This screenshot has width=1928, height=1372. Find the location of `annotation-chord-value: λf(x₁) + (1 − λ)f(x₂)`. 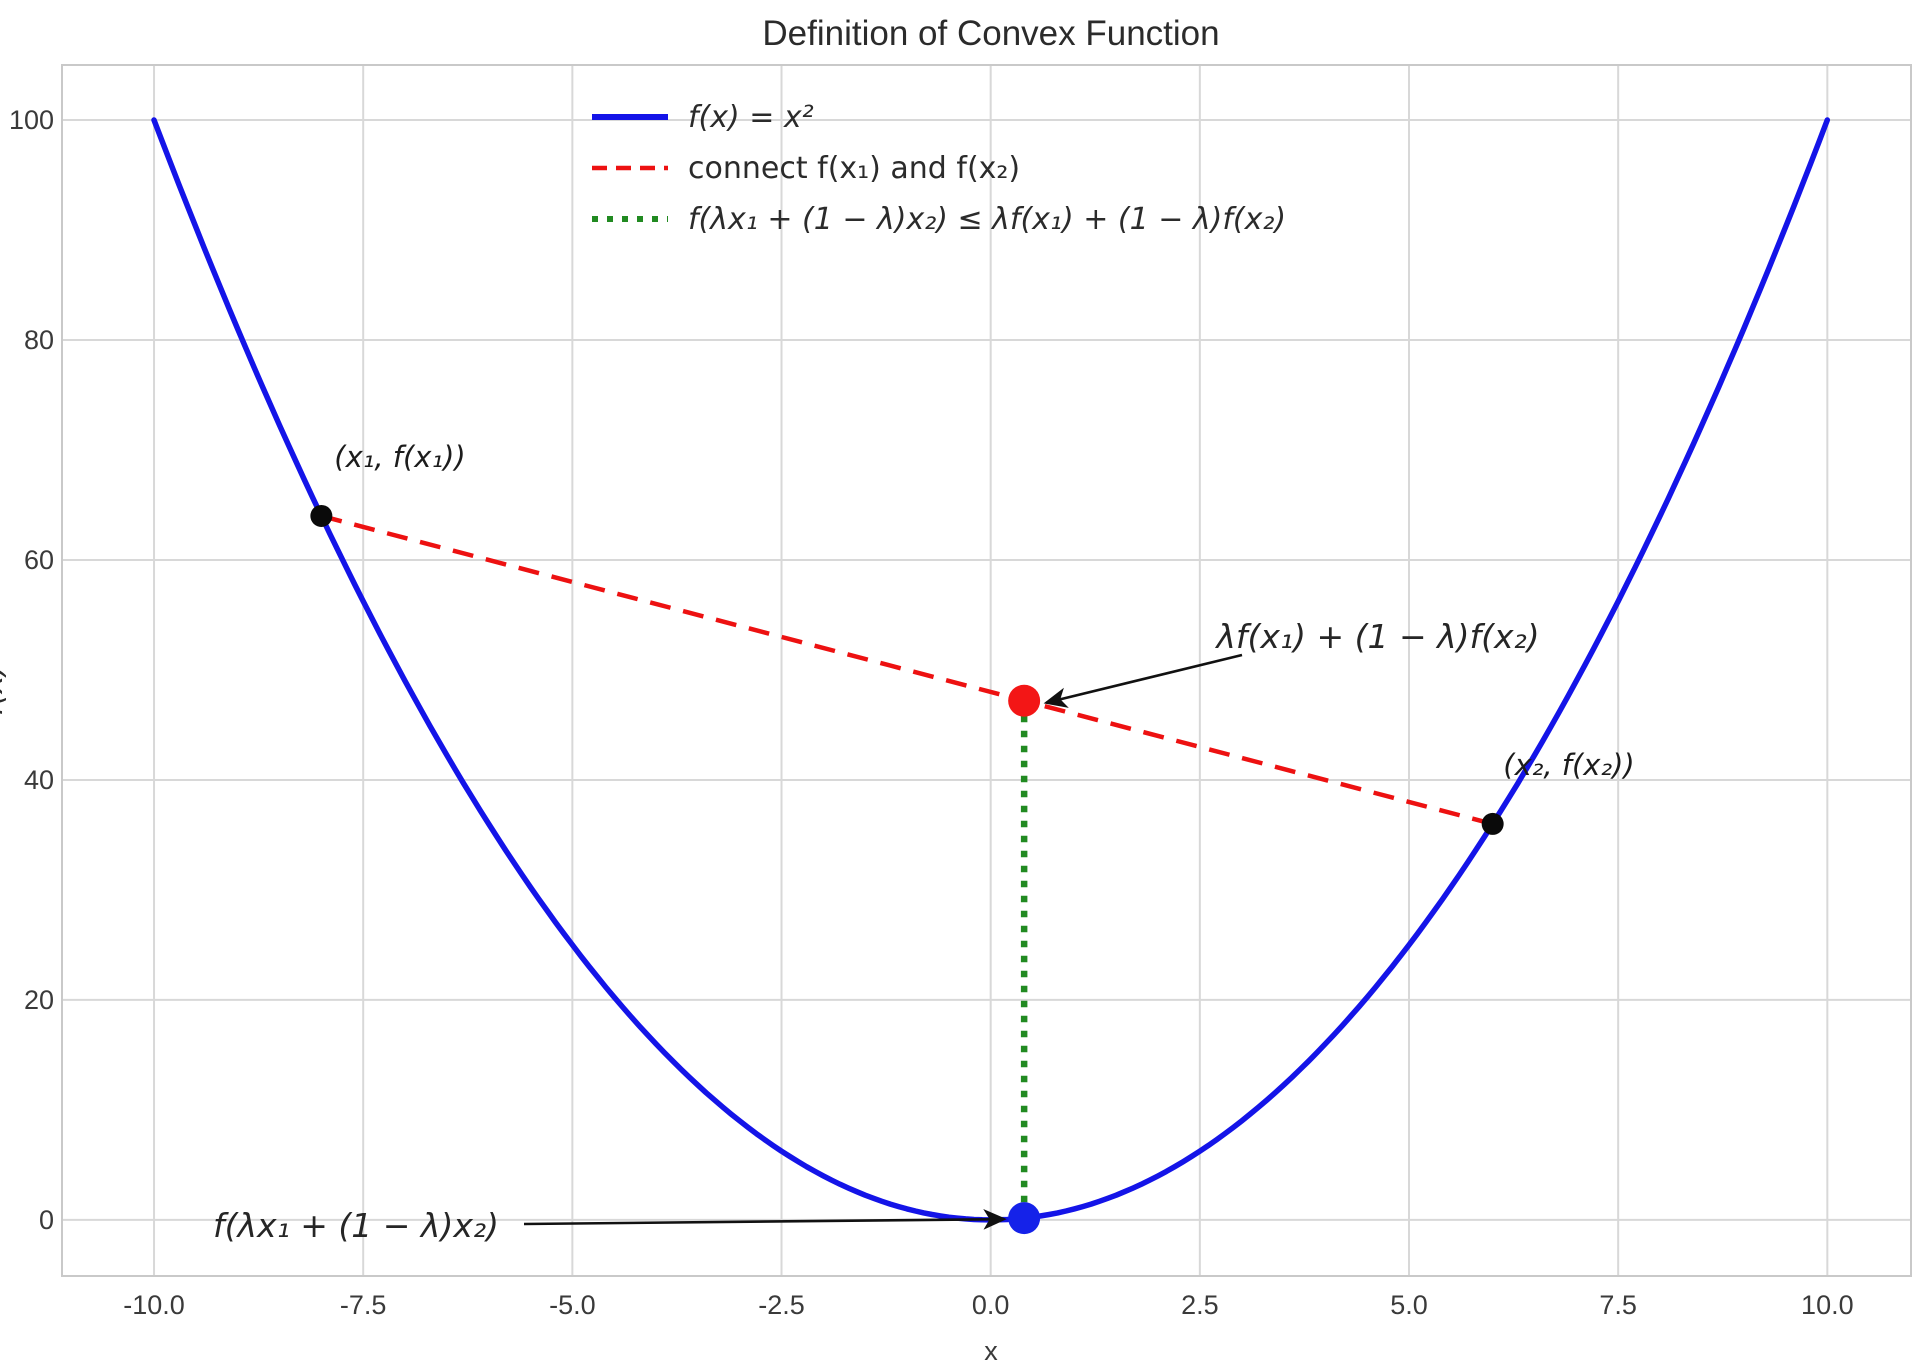

annotation-chord-value: λf(x₁) + (1 − λ)f(x₂) is located at coordinates (1376, 636).